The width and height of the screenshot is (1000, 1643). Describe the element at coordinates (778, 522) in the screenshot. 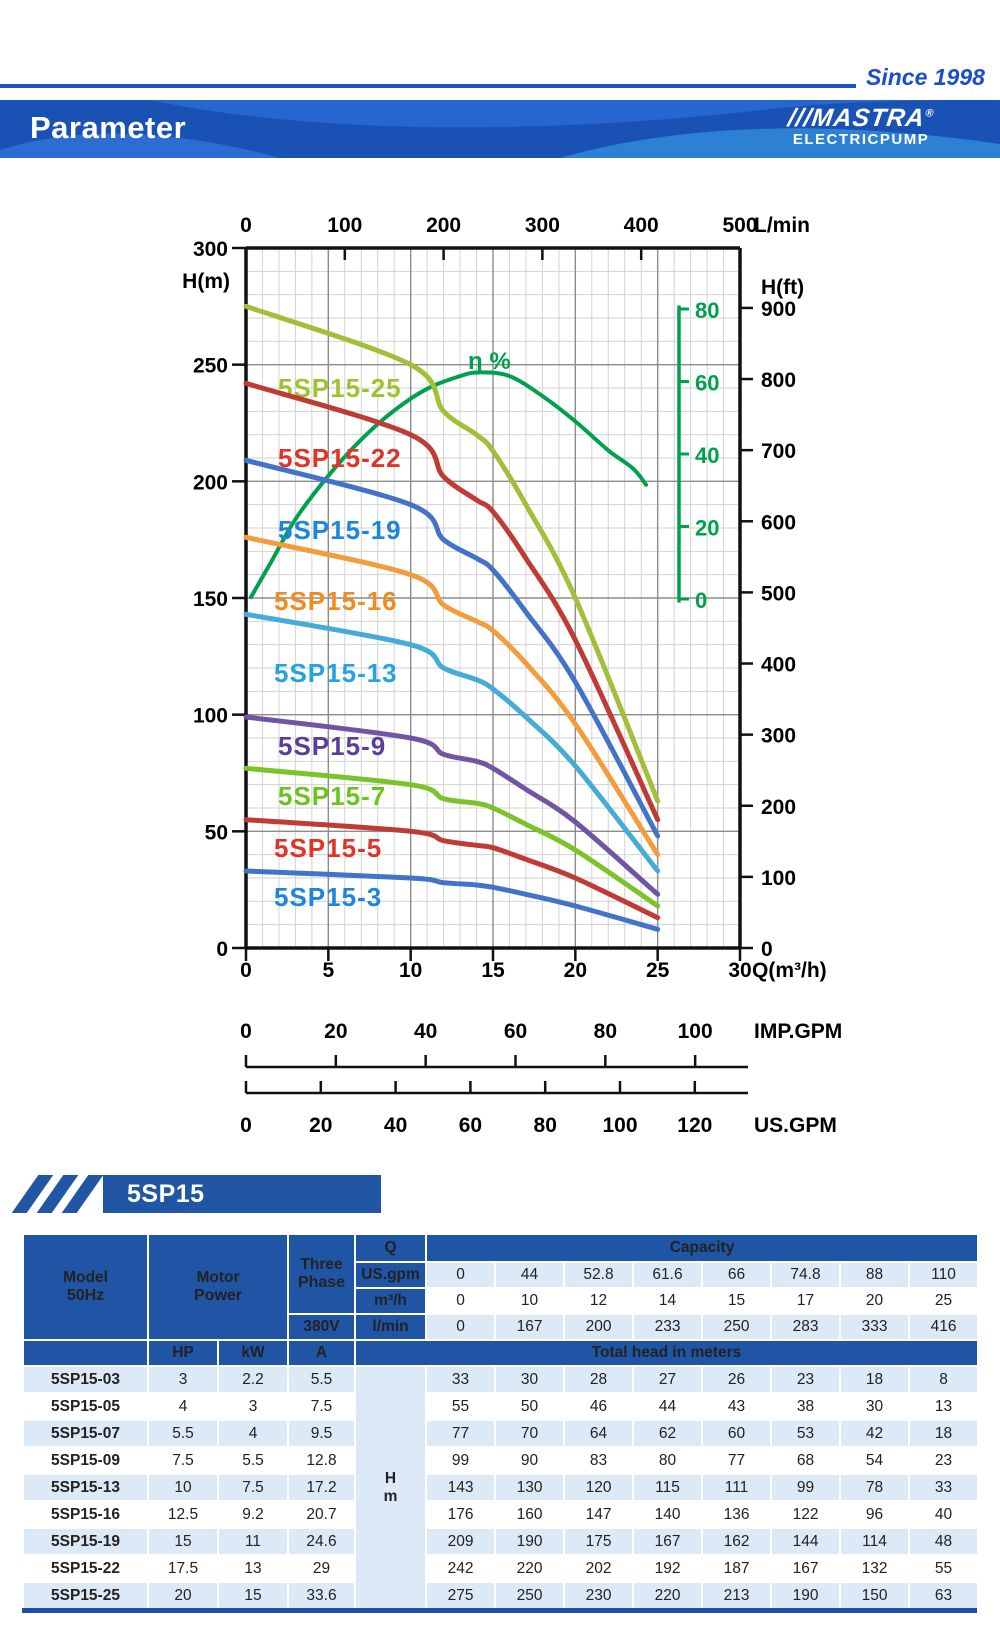

I see `tick-label-hft: 600` at that location.